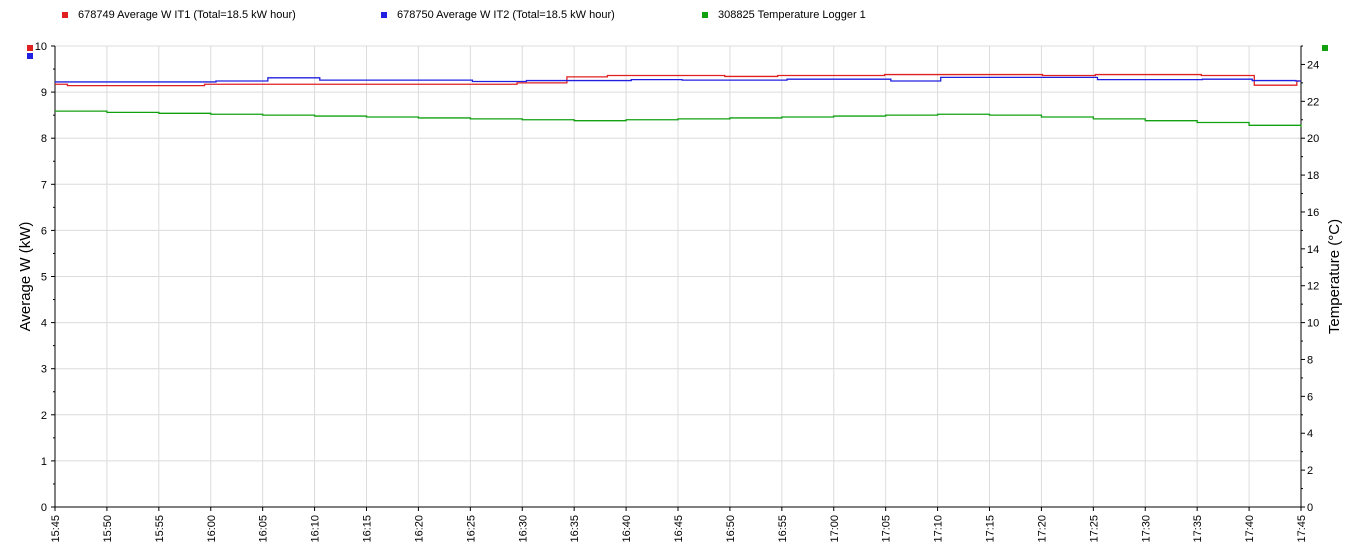  I want to click on y2-tick-label: 24, so click(1313, 65).